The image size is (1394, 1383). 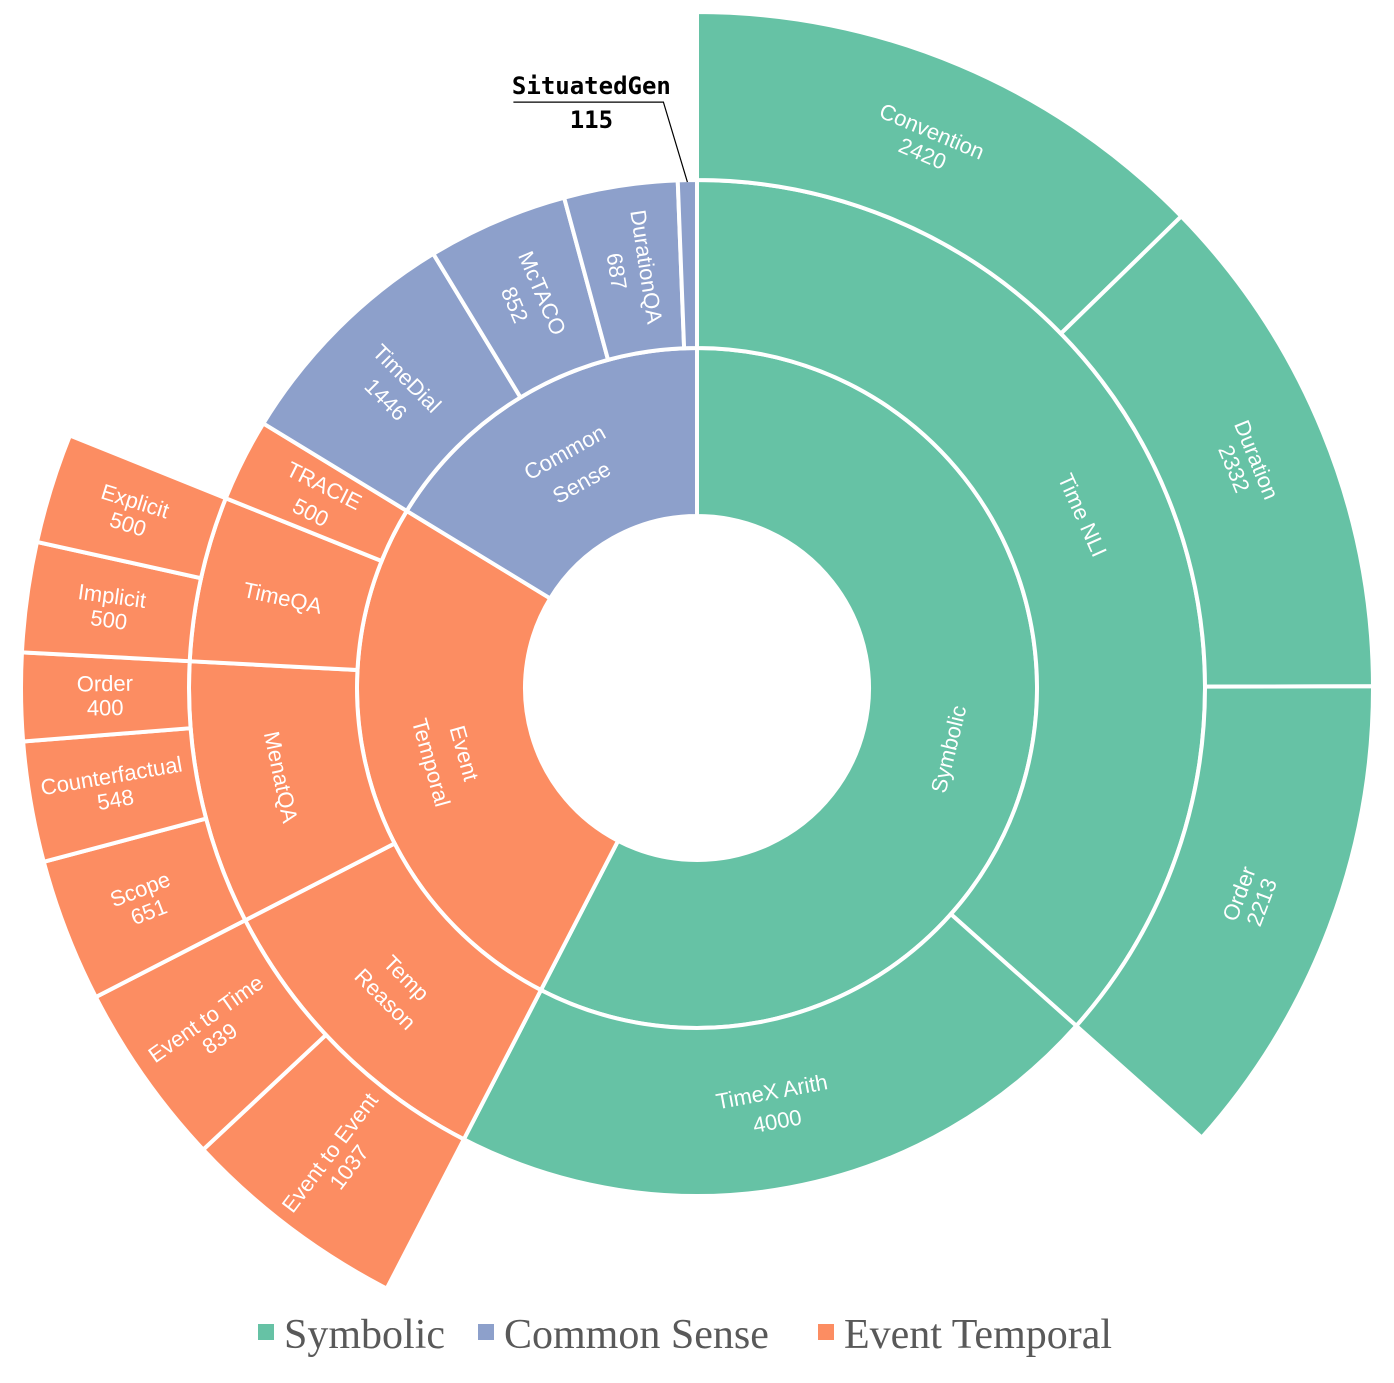 I want to click on segment-common-sense-situatedgen, so click(x=687, y=264).